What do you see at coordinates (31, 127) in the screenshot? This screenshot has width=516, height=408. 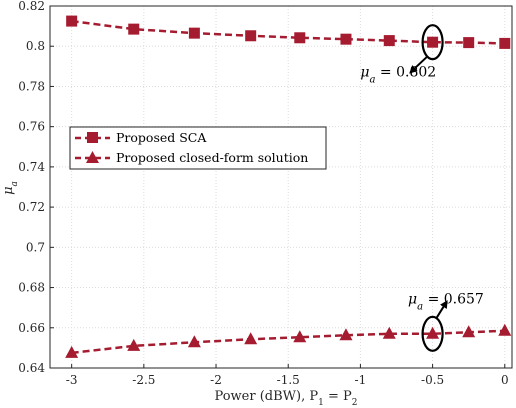 I see `y-tick-label: 0.76` at bounding box center [31, 127].